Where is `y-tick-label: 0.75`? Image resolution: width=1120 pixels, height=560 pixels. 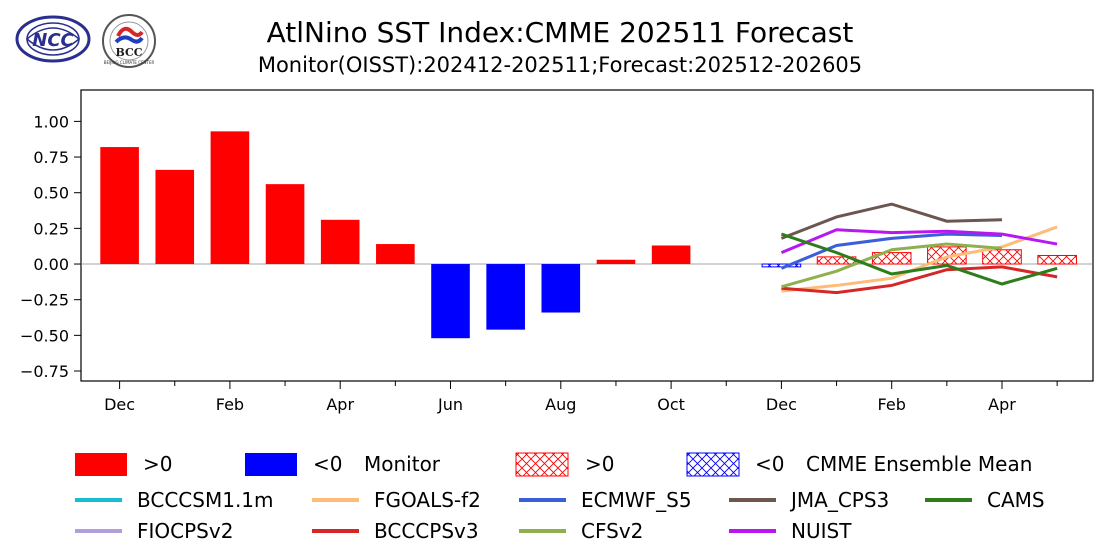
y-tick-label: 0.75 is located at coordinates (51, 157).